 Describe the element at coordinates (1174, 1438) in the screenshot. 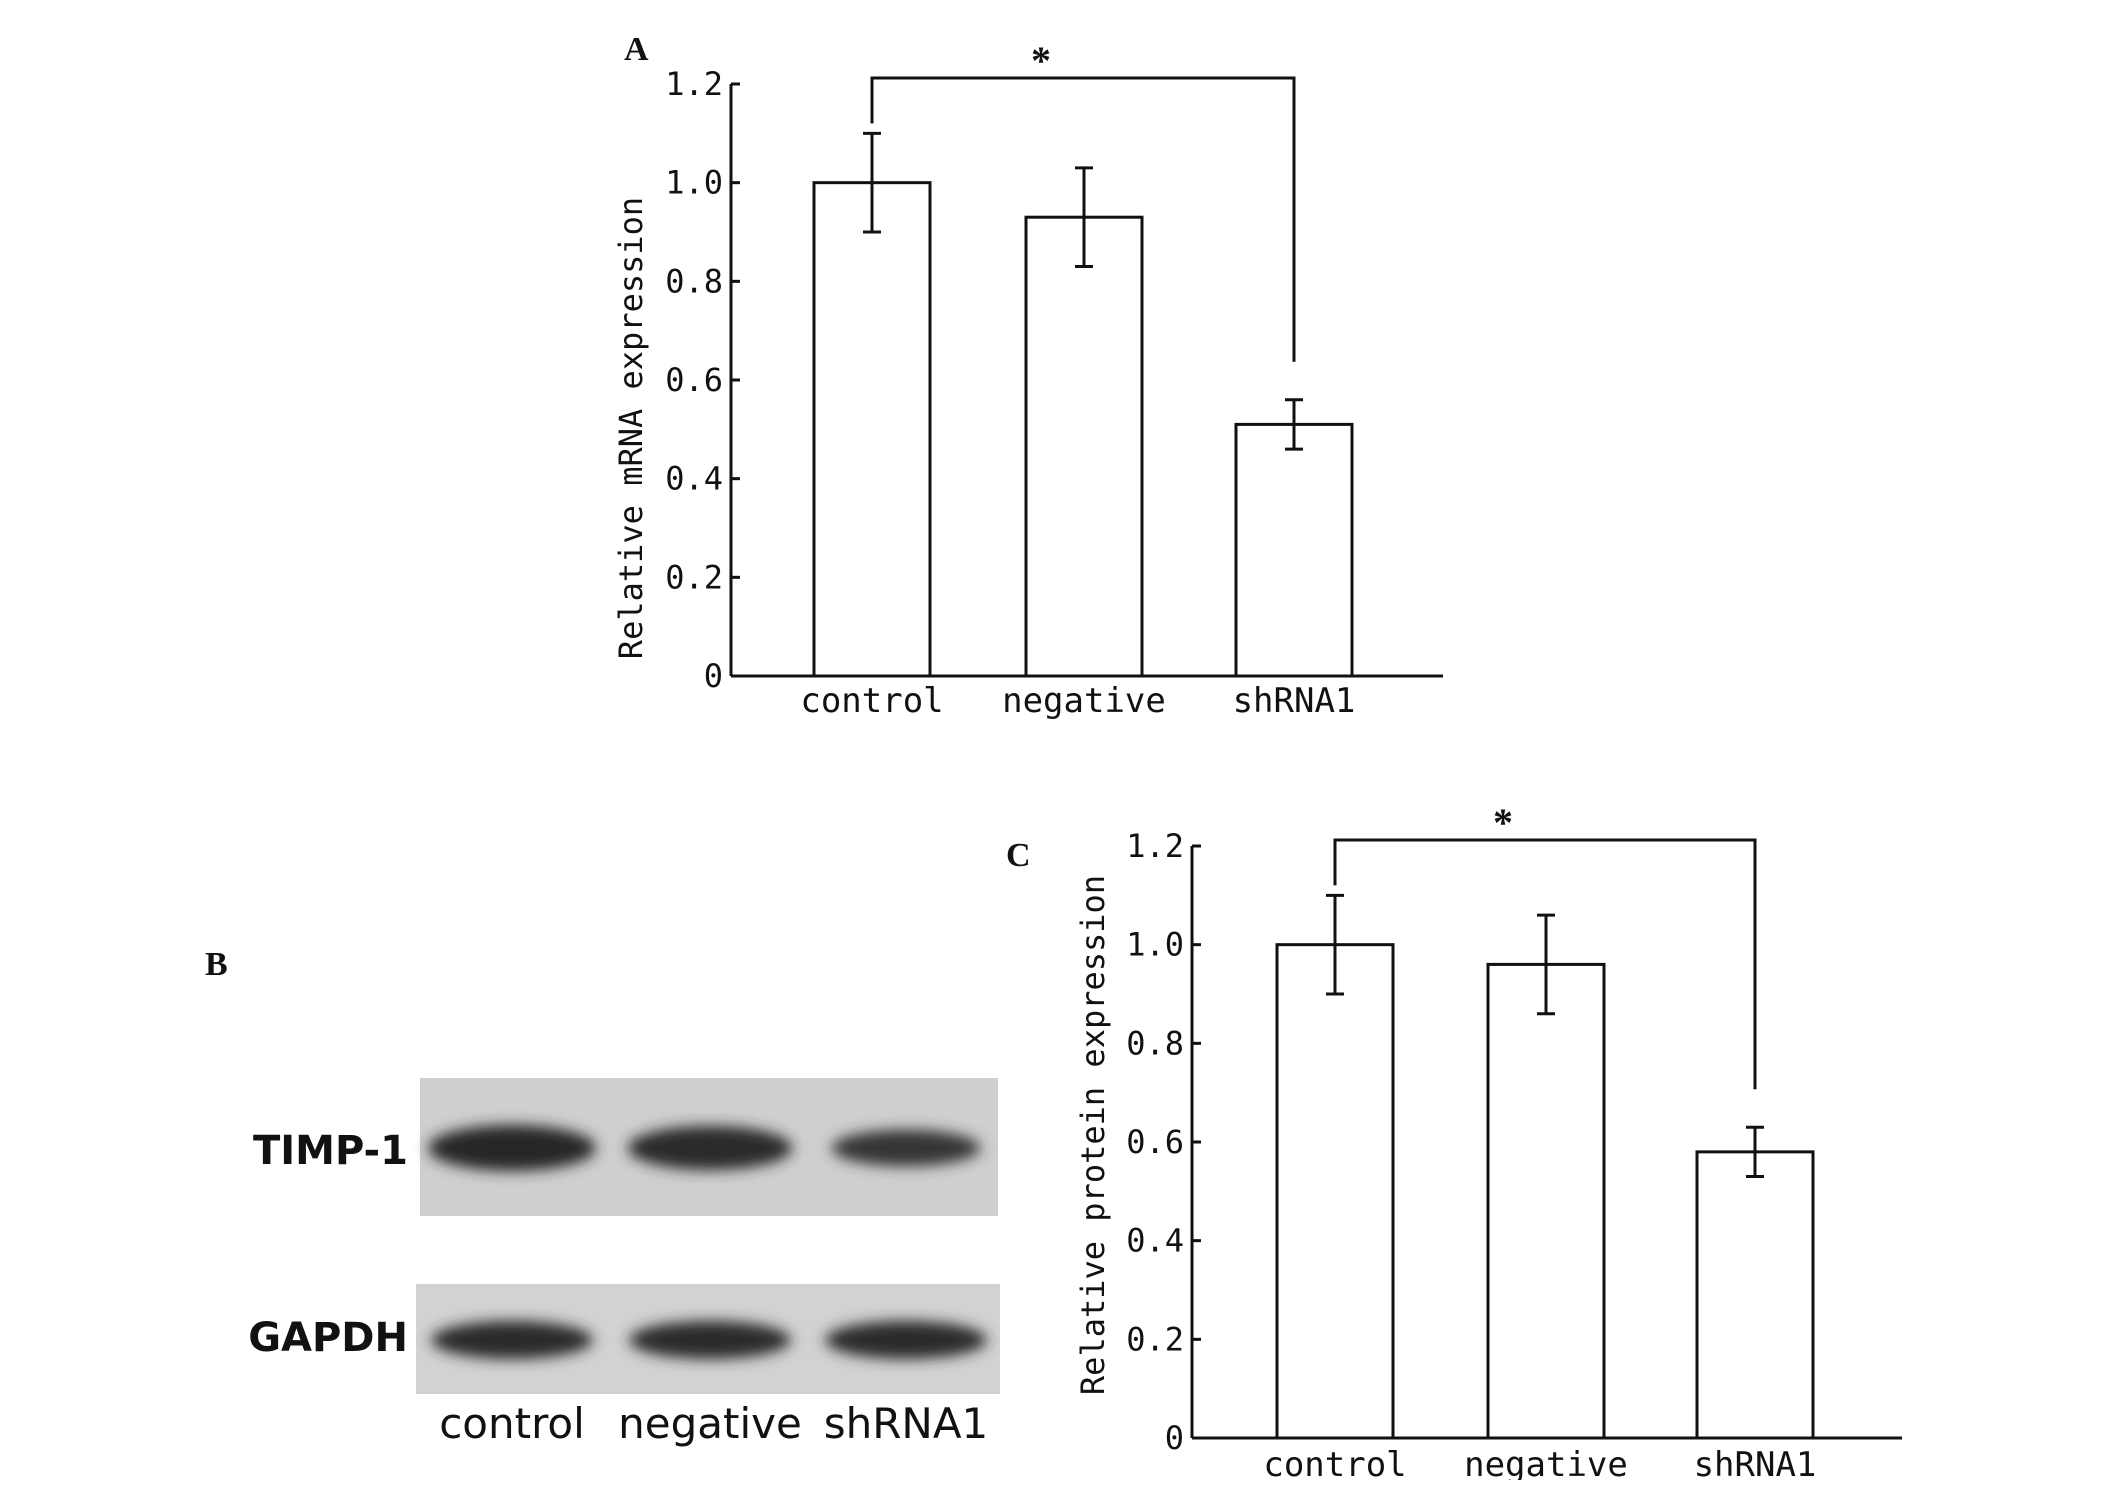

I see `chart-c-y-tick-label: 0` at that location.